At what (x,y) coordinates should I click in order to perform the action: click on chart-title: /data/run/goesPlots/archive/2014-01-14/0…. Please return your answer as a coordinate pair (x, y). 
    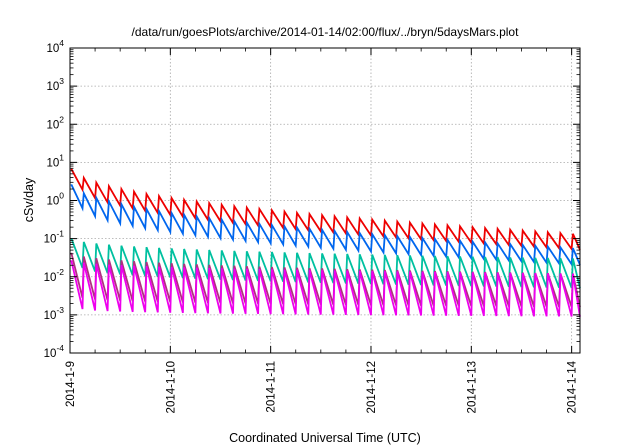
    Looking at the image, I should click on (326, 32).